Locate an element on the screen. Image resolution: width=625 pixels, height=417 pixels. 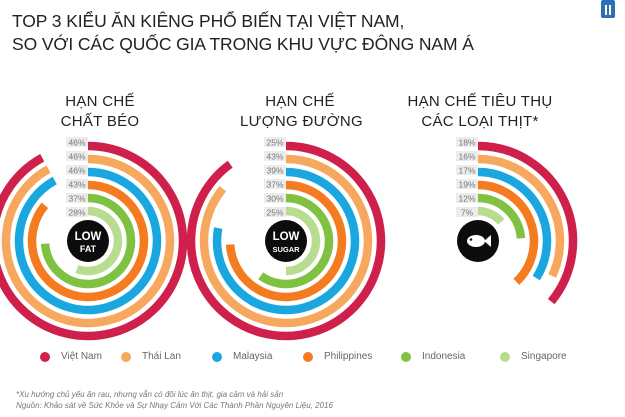
panel-title-sugar-line-2: LƯỢNG ĐƯỜNG is located at coordinates (301, 121).